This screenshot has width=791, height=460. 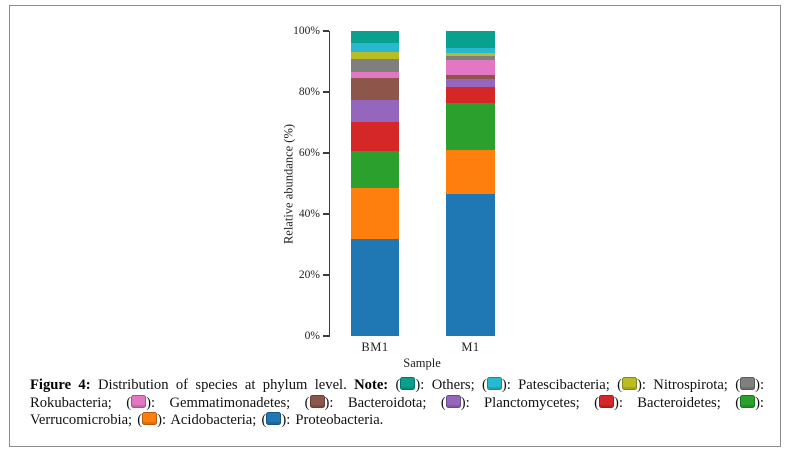 What do you see at coordinates (408, 383) in the screenshot?
I see `legend-swatch-others` at bounding box center [408, 383].